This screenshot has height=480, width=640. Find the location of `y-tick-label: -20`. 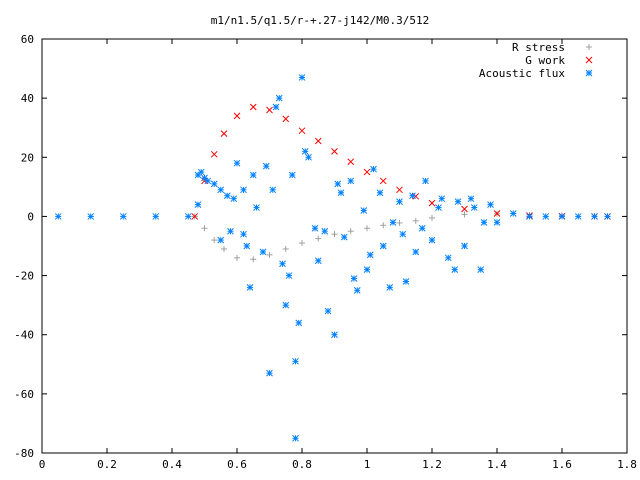

y-tick-label: -20 is located at coordinates (24, 276).